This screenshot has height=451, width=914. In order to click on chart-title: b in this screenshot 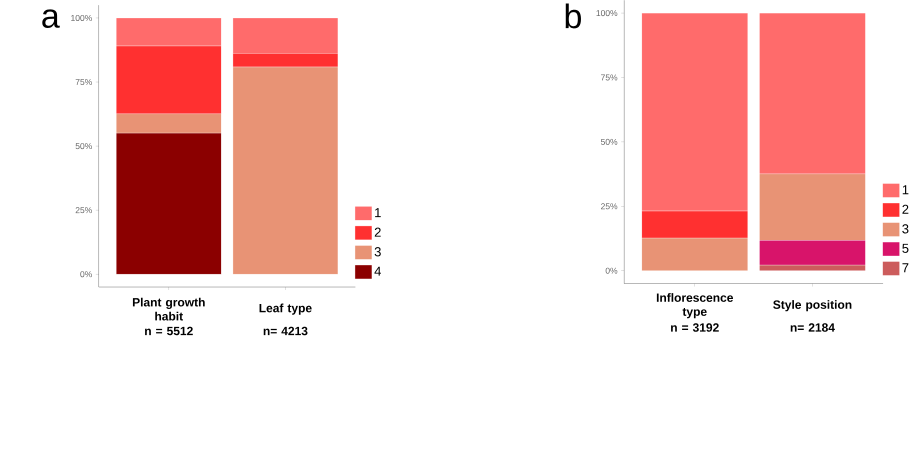, I will do `click(573, 15)`.